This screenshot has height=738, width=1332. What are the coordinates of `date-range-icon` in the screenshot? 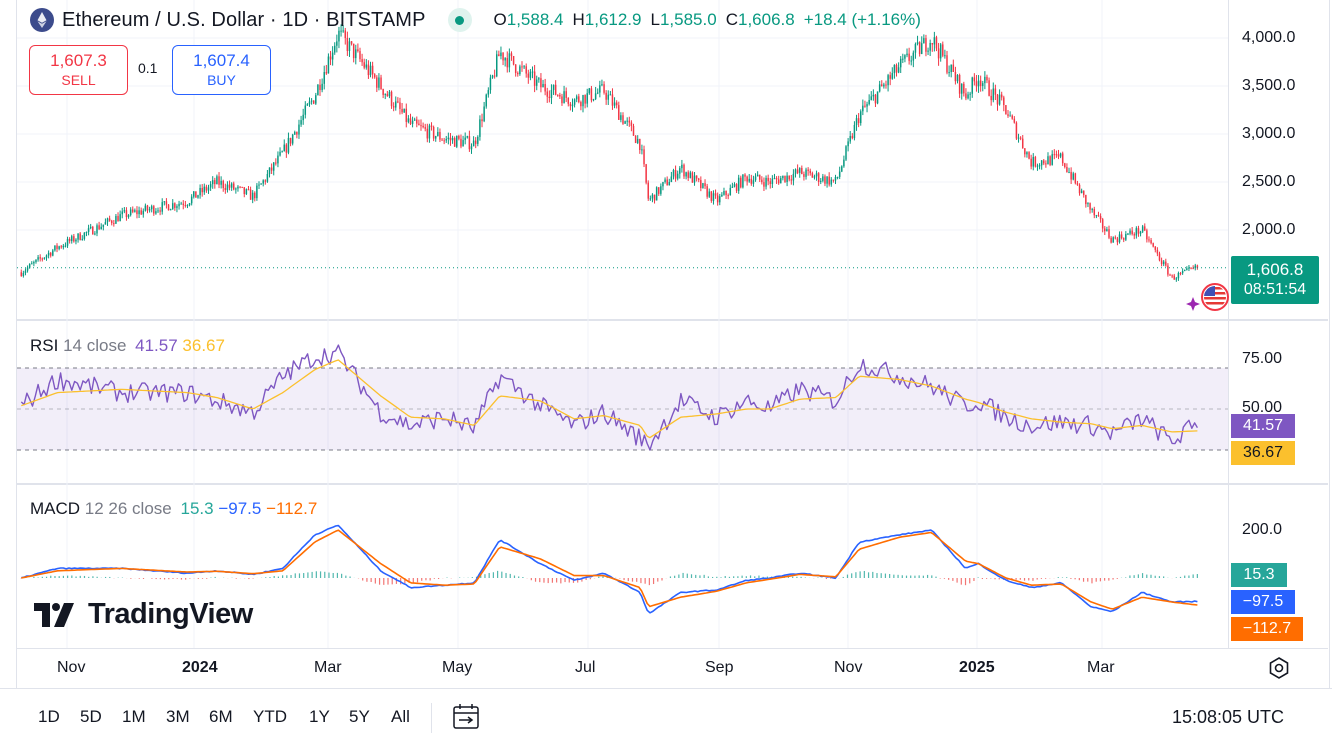 It's located at (466, 717).